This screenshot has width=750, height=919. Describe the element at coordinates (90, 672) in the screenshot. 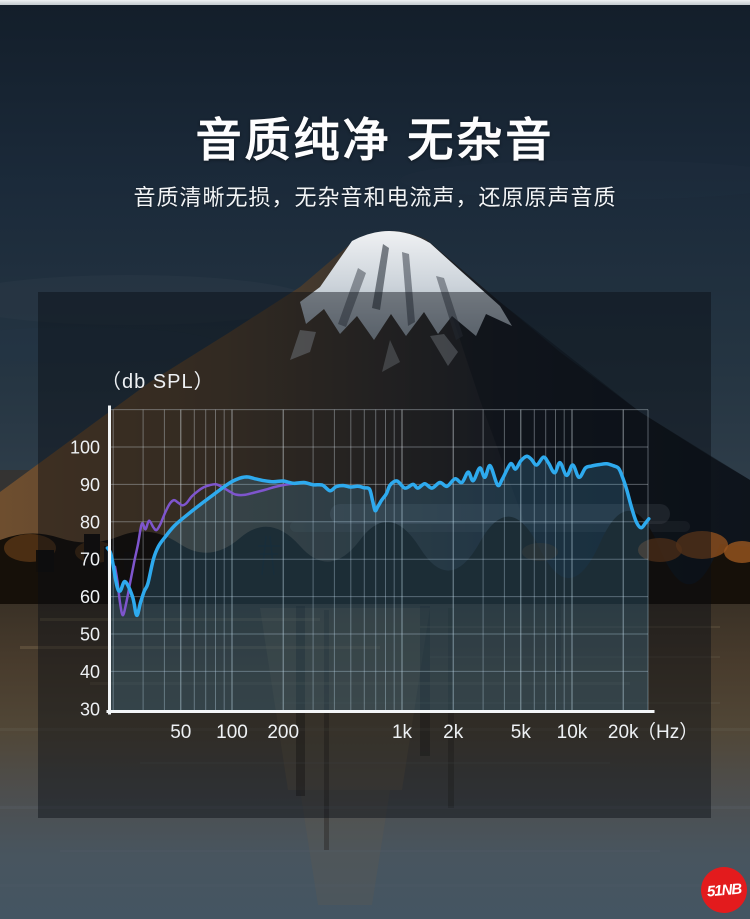

I see `svg-text: 40` at that location.